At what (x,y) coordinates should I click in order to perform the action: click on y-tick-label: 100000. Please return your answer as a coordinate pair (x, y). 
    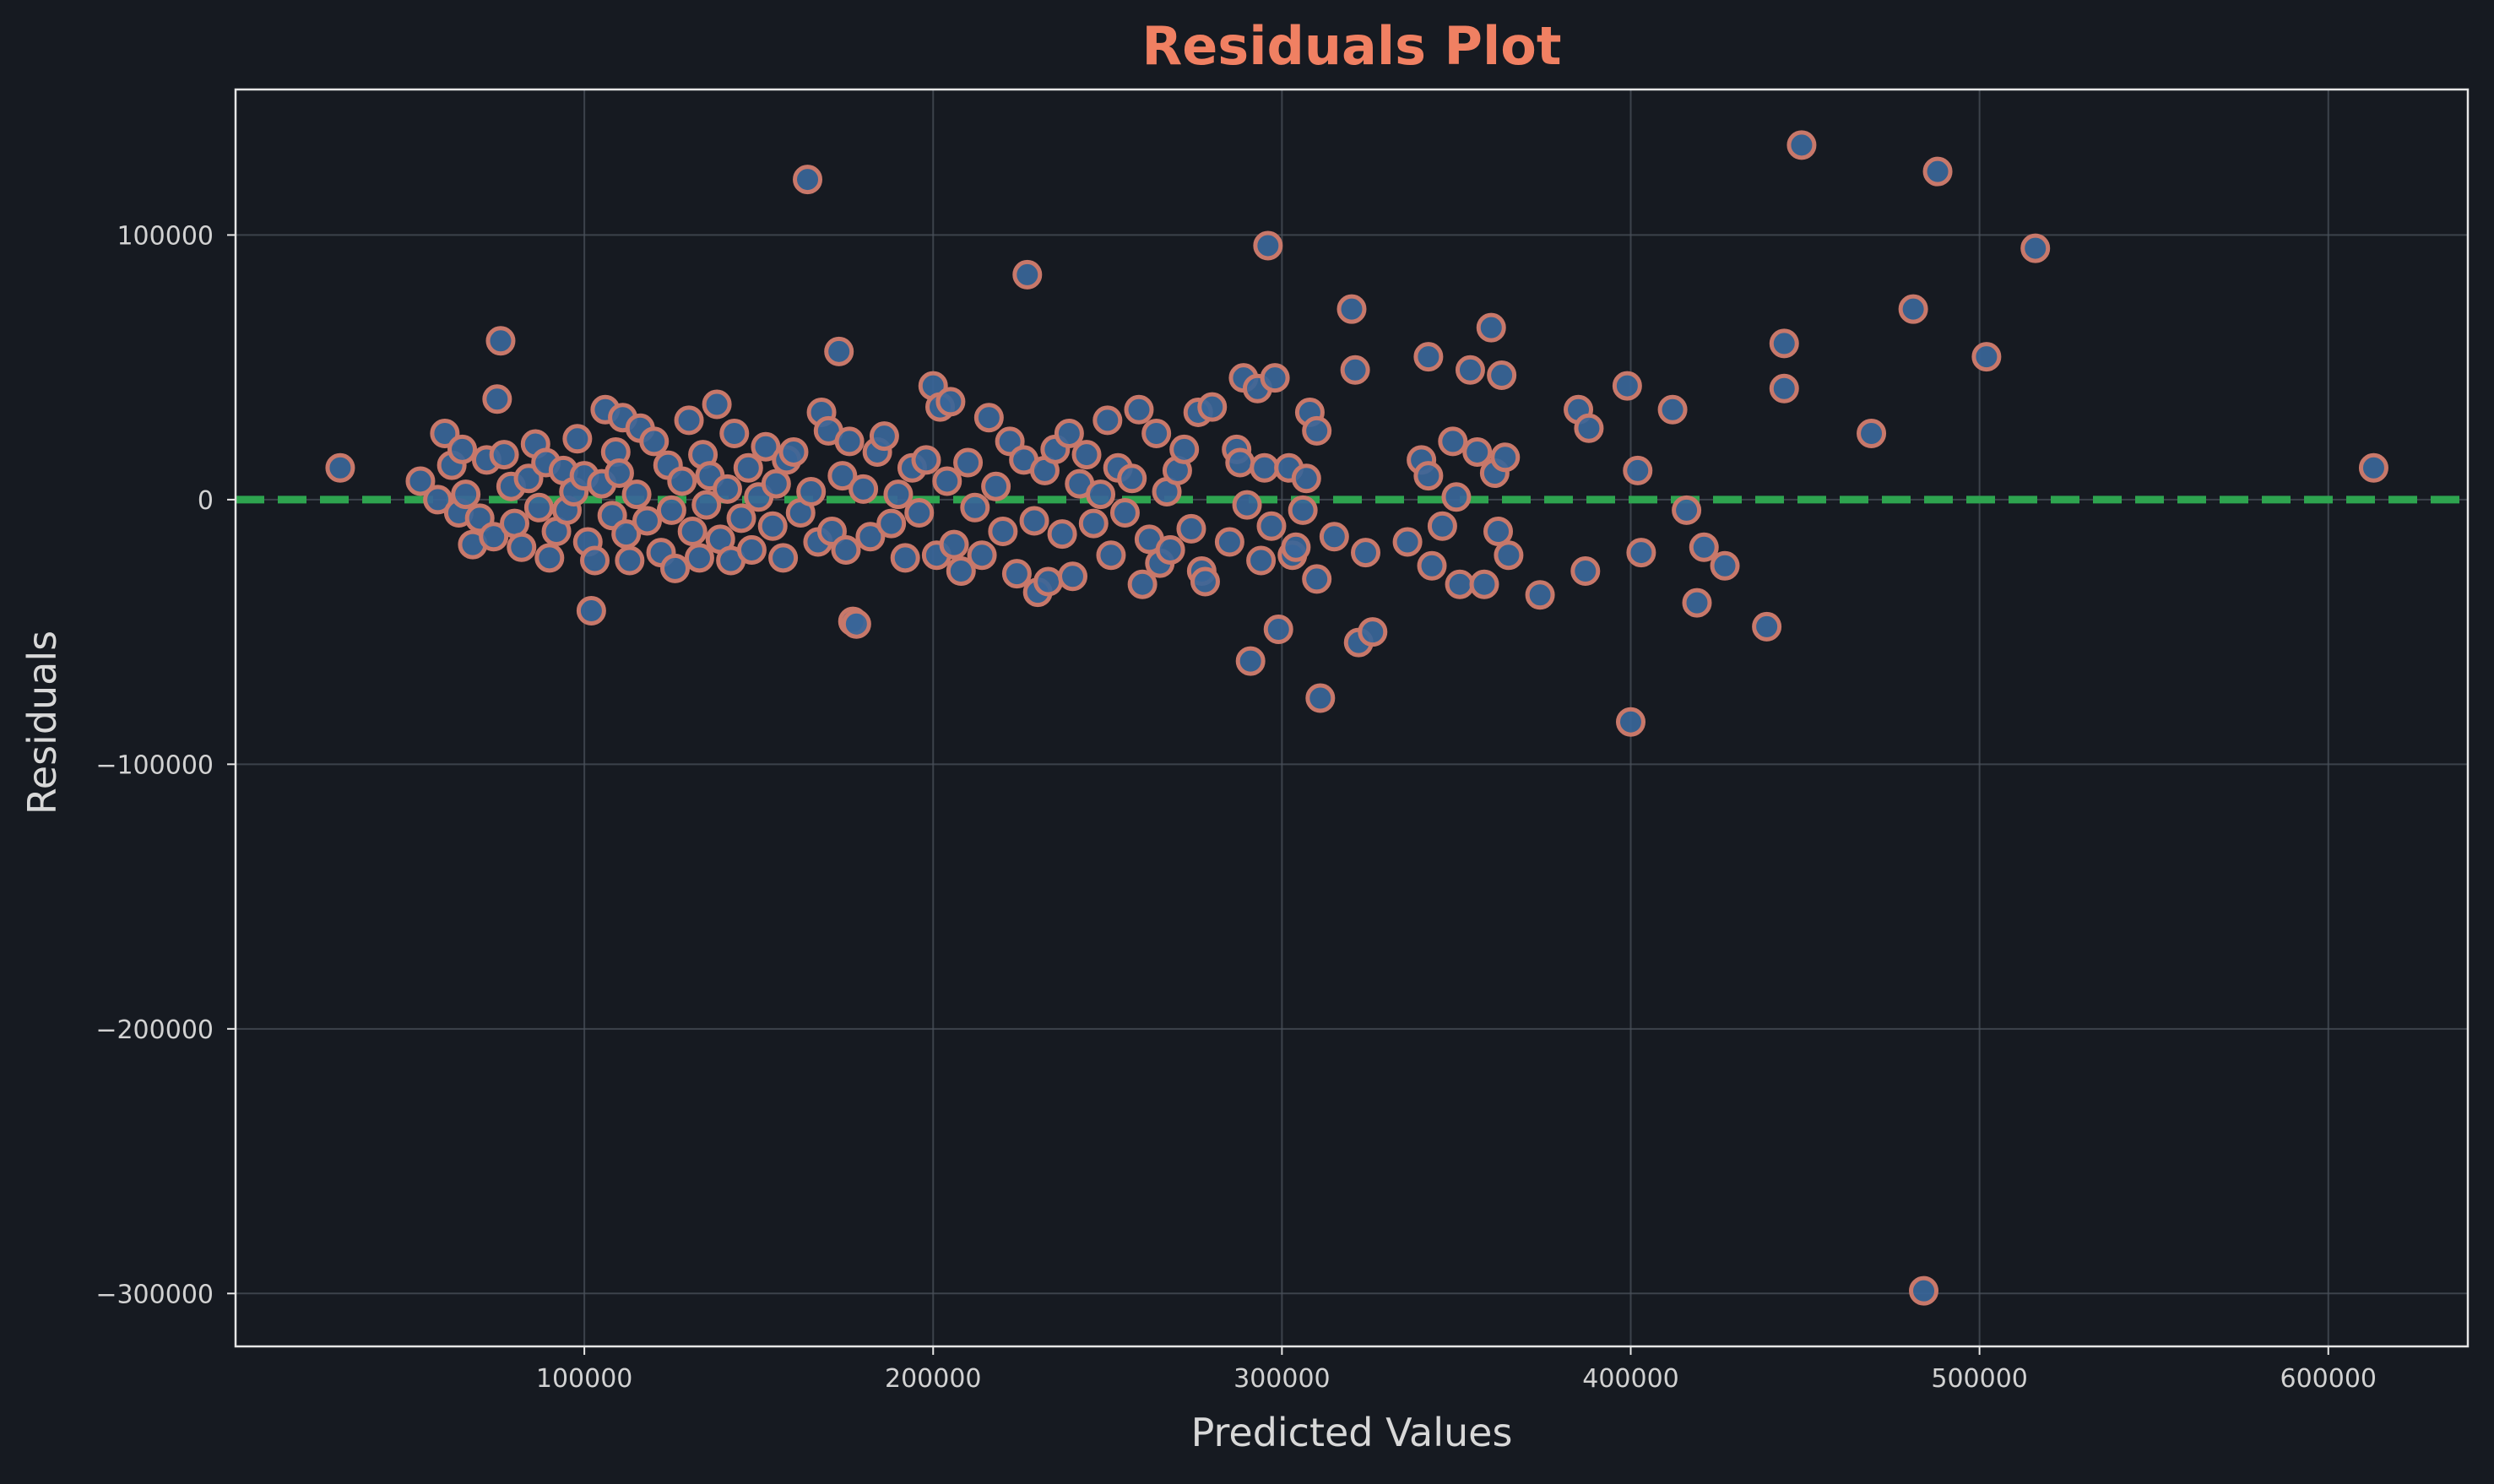
    Looking at the image, I should click on (165, 236).